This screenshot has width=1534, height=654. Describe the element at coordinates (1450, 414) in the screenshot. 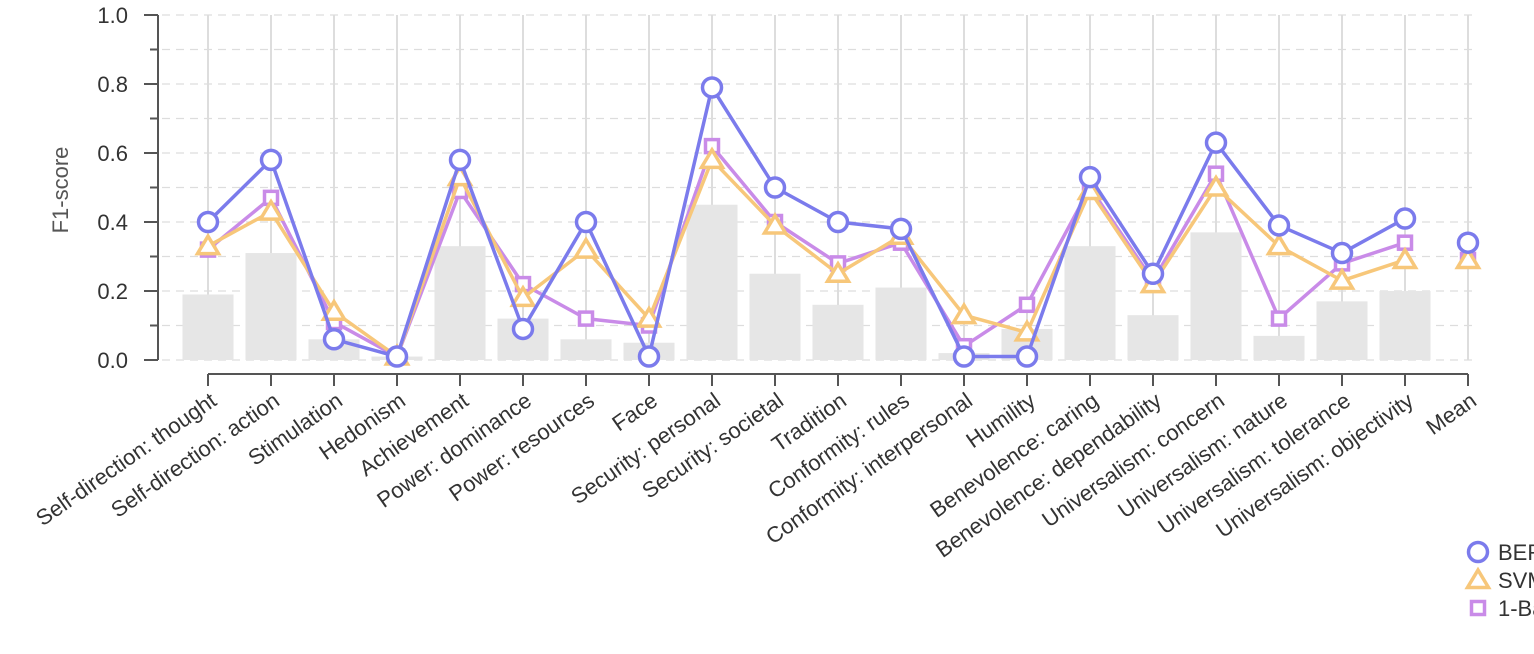

I see `x-tick-label: Mean` at that location.